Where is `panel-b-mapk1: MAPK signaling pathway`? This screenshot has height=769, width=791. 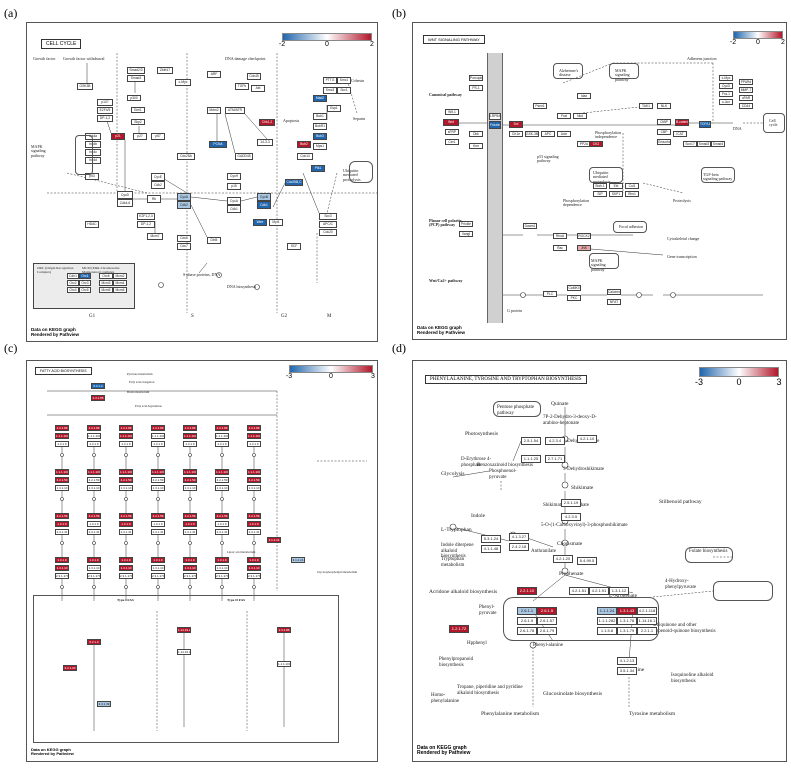 panel-b-mapk1: MAPK signaling pathway is located at coordinates (622, 75).